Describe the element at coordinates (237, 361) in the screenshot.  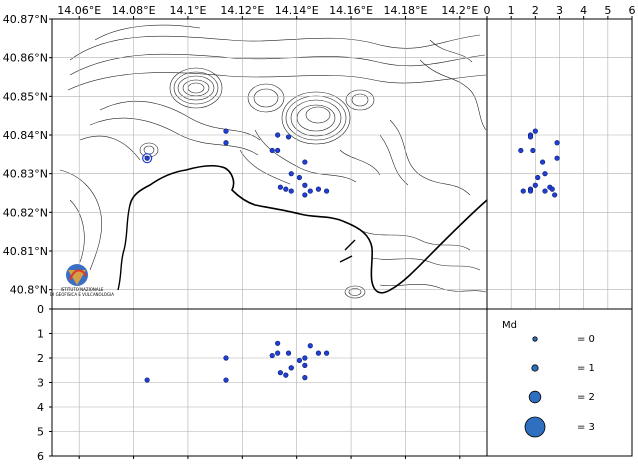
I see `bottom-panel-events` at that location.